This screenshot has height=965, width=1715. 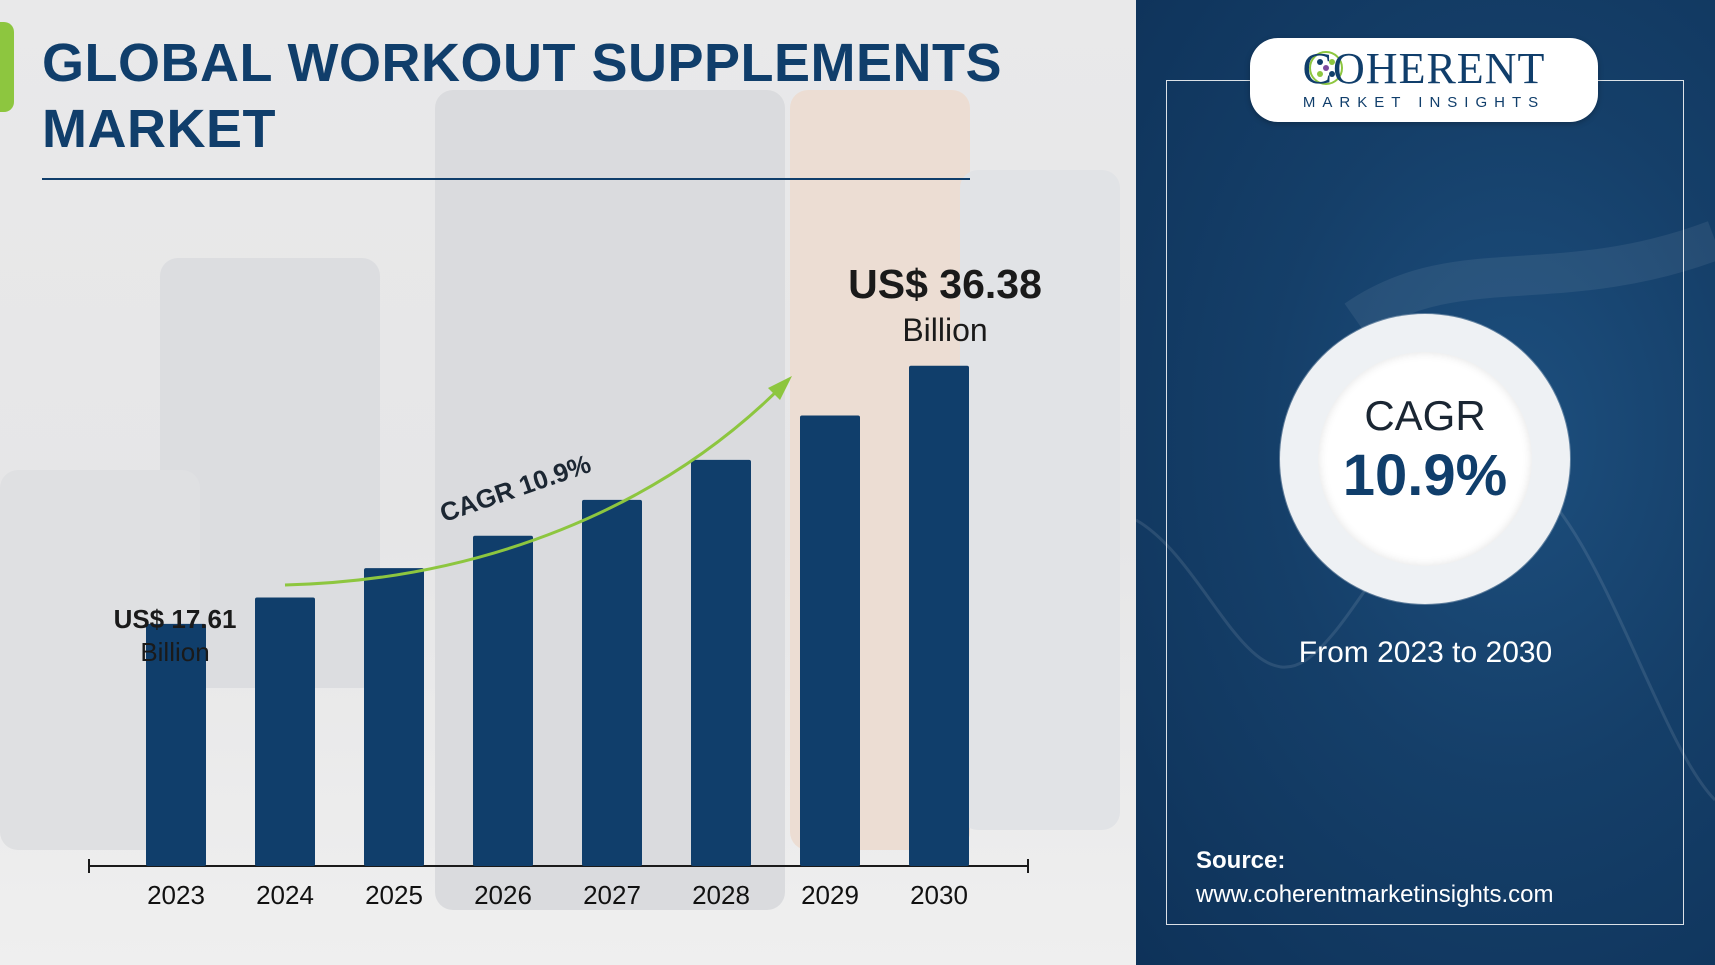 I want to click on title-accent-bar, so click(x=7, y=67).